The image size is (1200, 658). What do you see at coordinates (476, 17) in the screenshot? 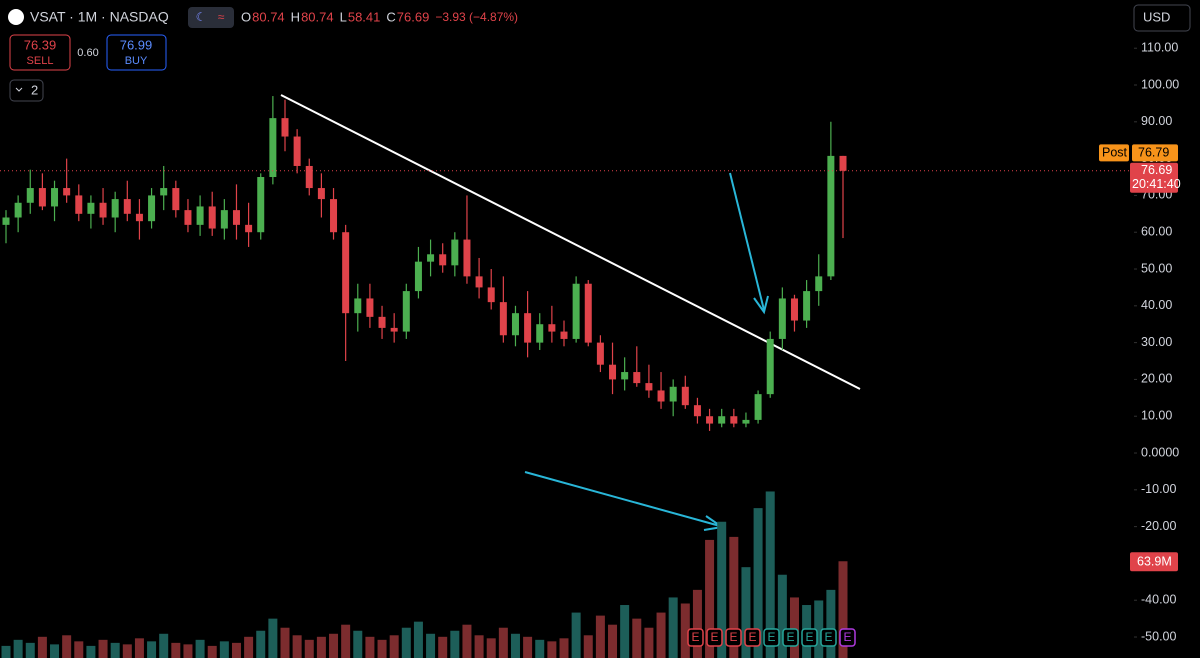
I see `change: −3.93 (−4.87%)` at bounding box center [476, 17].